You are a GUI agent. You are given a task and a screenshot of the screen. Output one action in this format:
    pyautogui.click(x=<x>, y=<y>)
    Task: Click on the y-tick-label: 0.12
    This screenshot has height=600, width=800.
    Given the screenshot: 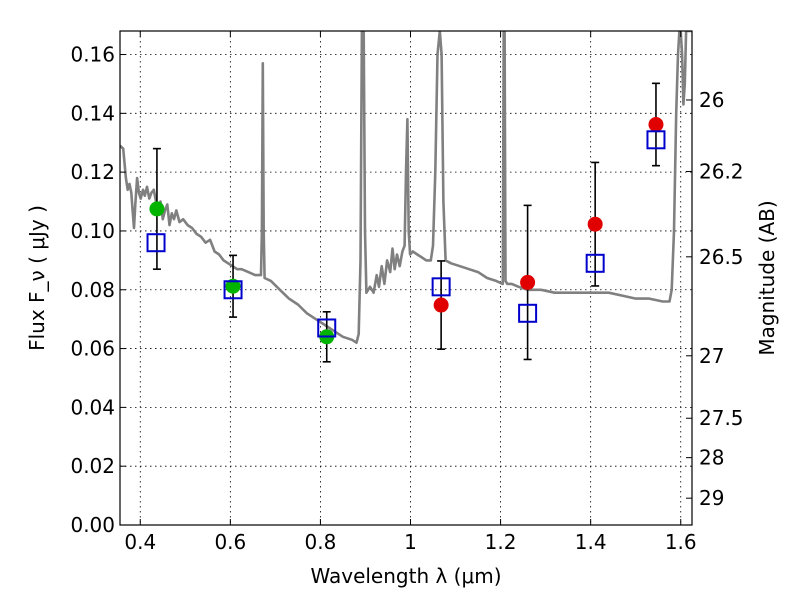 What is the action you would take?
    pyautogui.click(x=92, y=172)
    